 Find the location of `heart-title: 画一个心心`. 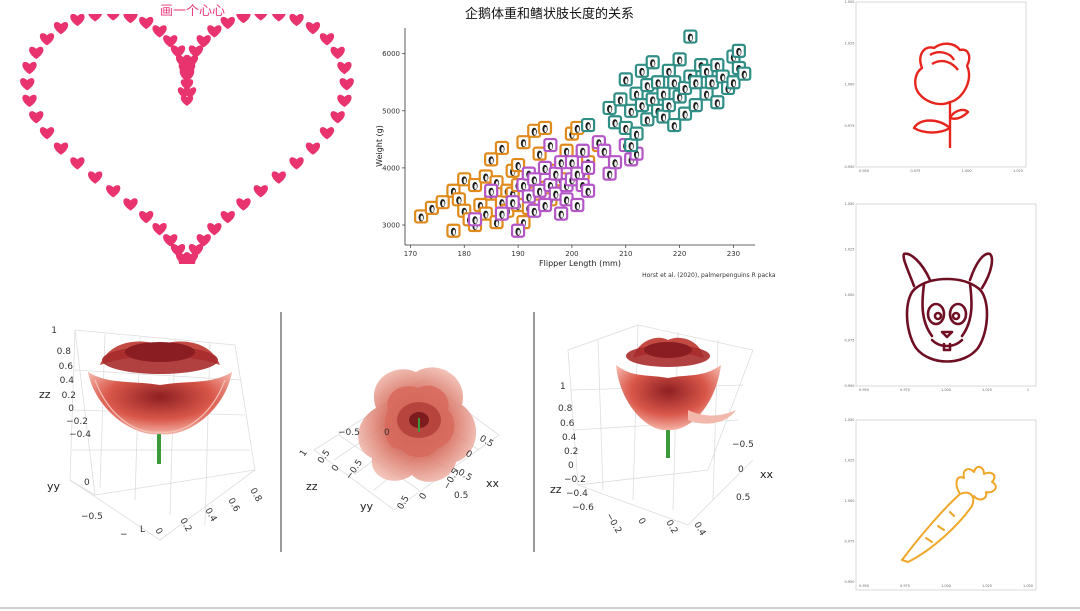

heart-title: 画一个心心 is located at coordinates (192, 11).